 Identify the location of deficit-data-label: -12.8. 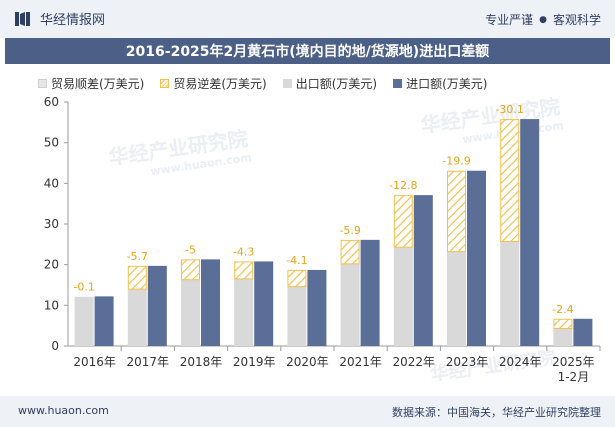
(403, 185).